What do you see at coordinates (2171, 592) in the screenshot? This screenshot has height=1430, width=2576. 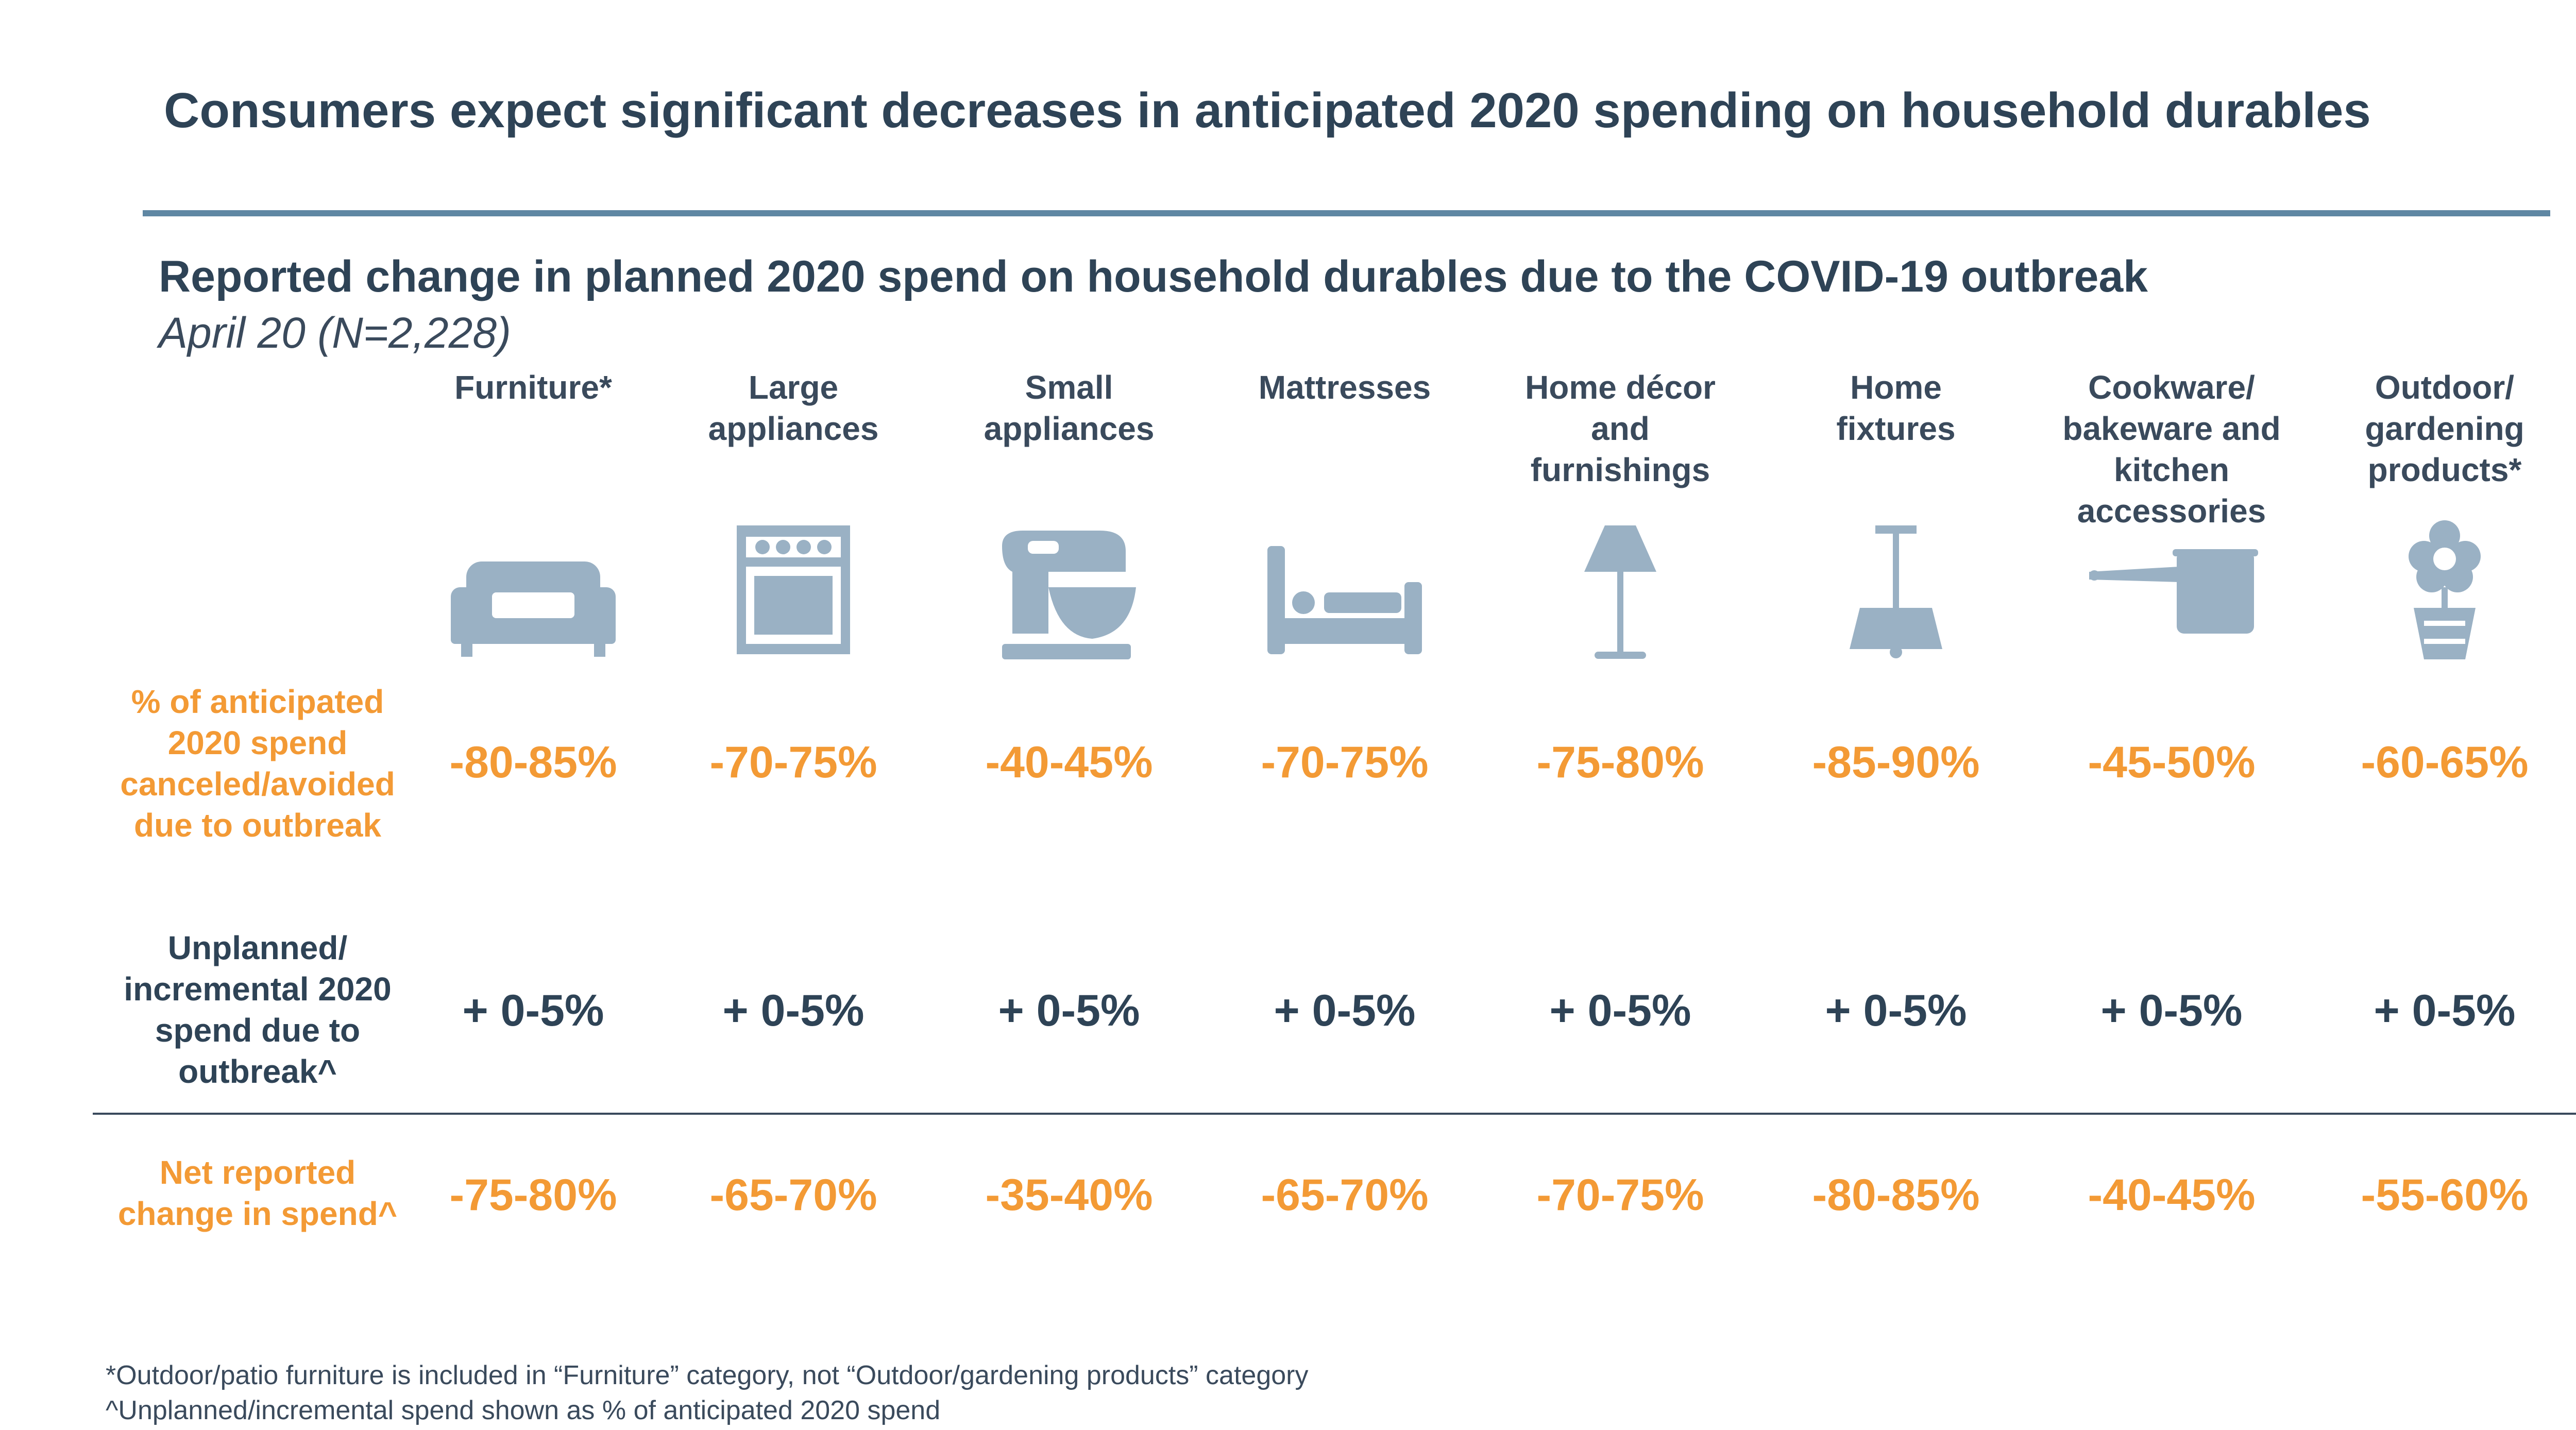 I see `saucepan-icon` at bounding box center [2171, 592].